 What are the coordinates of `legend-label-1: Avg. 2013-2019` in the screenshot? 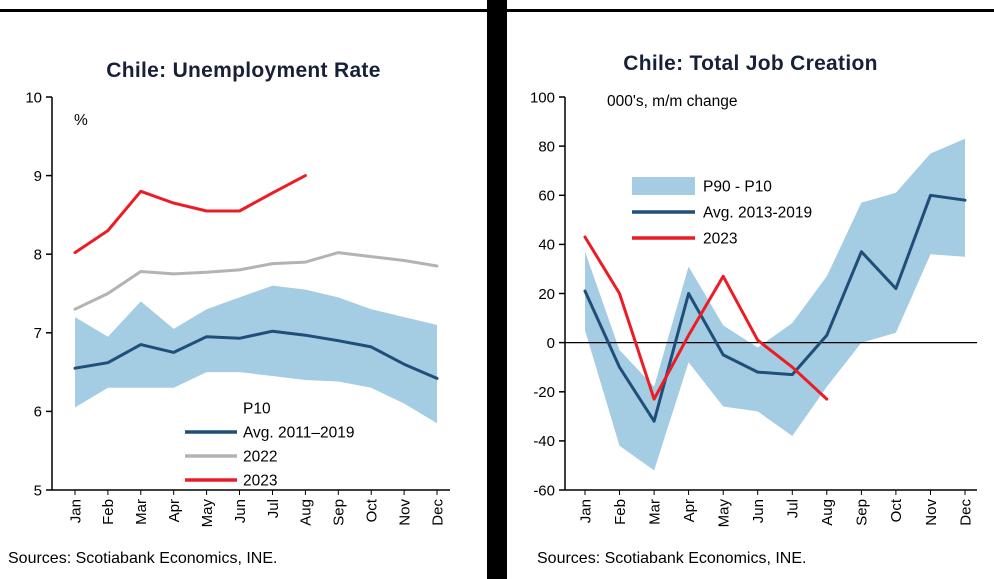 It's located at (757, 212).